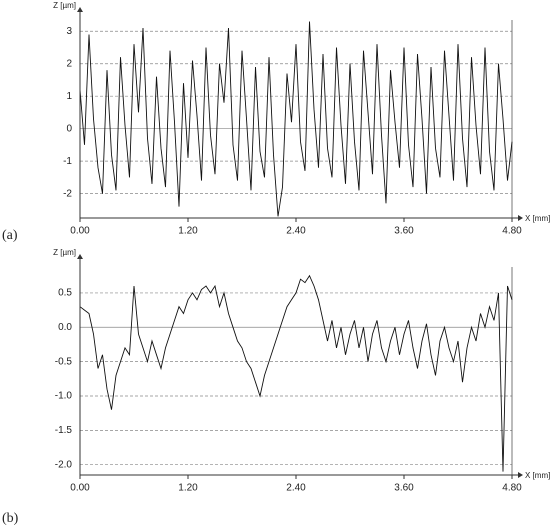 The width and height of the screenshot is (550, 530). Describe the element at coordinates (69, 31) in the screenshot. I see `y-tick-label: 3` at that location.